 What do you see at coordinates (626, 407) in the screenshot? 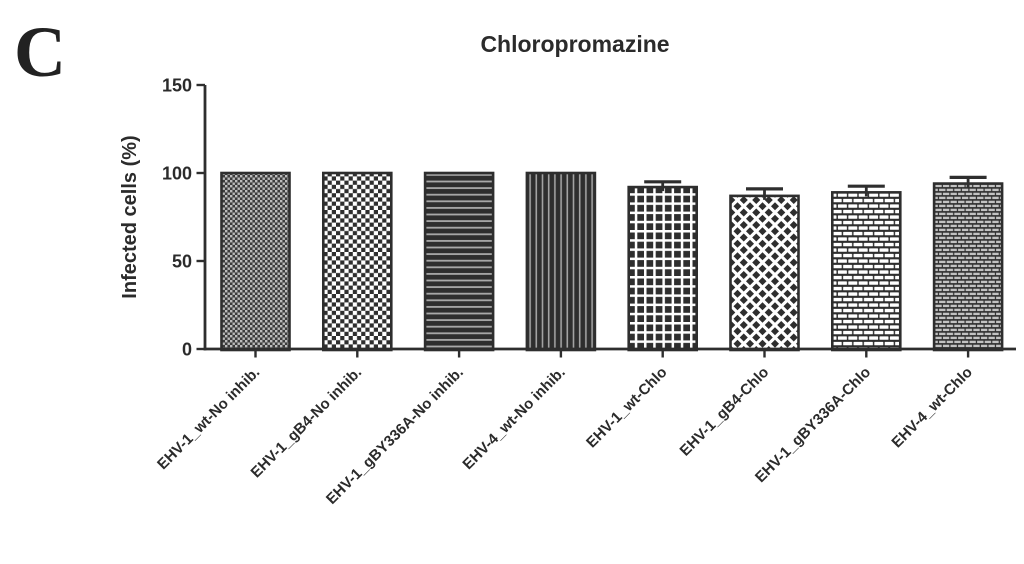
I see `x-category-label: EHV-1_wt-Chlo` at bounding box center [626, 407].